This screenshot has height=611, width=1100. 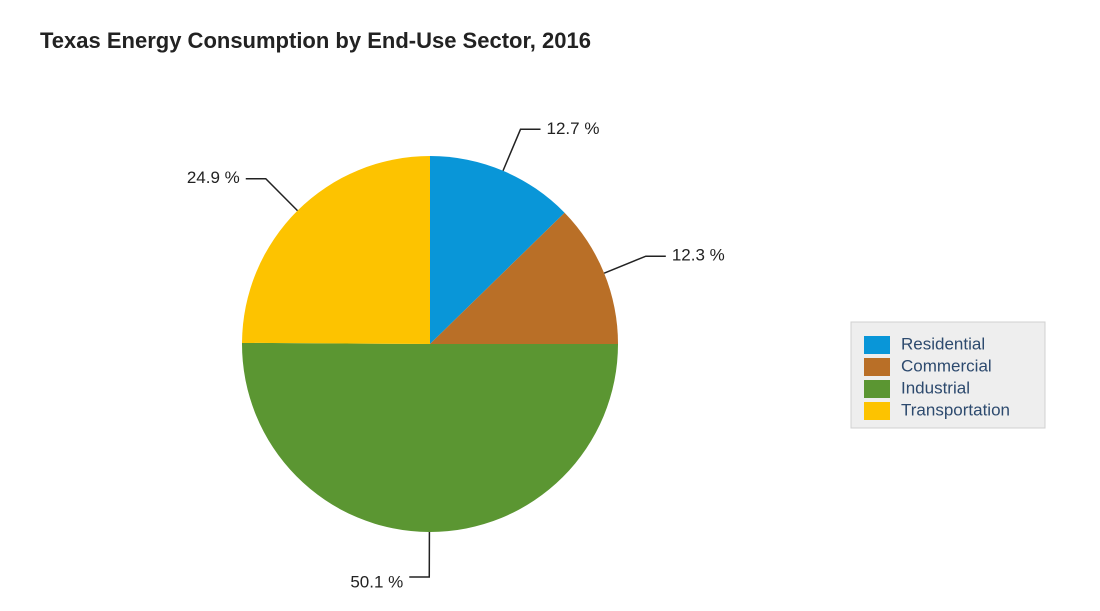 What do you see at coordinates (376, 581) in the screenshot?
I see `data-label: 50.1 %` at bounding box center [376, 581].